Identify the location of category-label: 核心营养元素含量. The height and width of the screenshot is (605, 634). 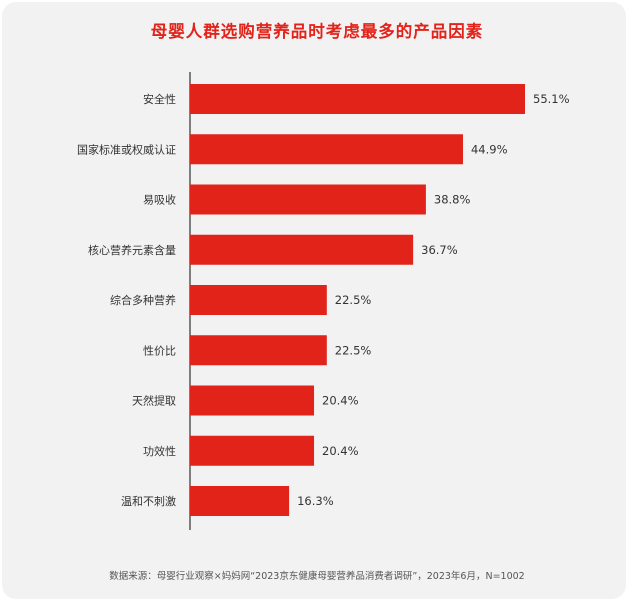
(132, 250).